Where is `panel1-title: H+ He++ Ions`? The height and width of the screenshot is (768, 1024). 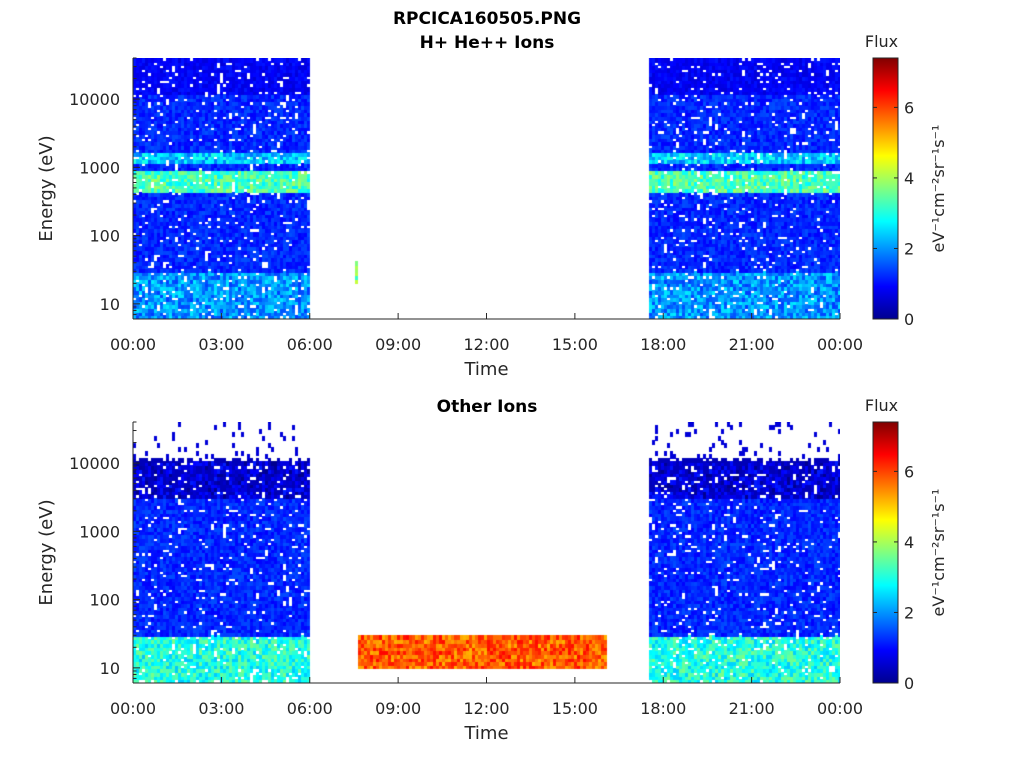
panel1-title: H+ He++ Ions is located at coordinates (487, 43).